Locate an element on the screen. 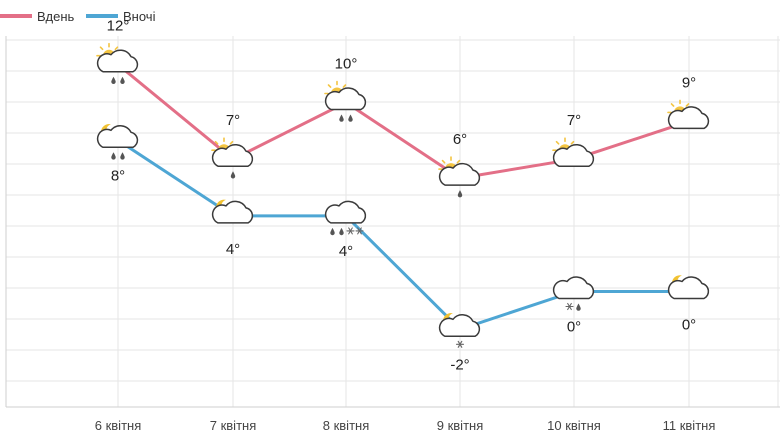 This screenshot has height=436, width=780. legend: Вдень Вночі is located at coordinates (78, 16).